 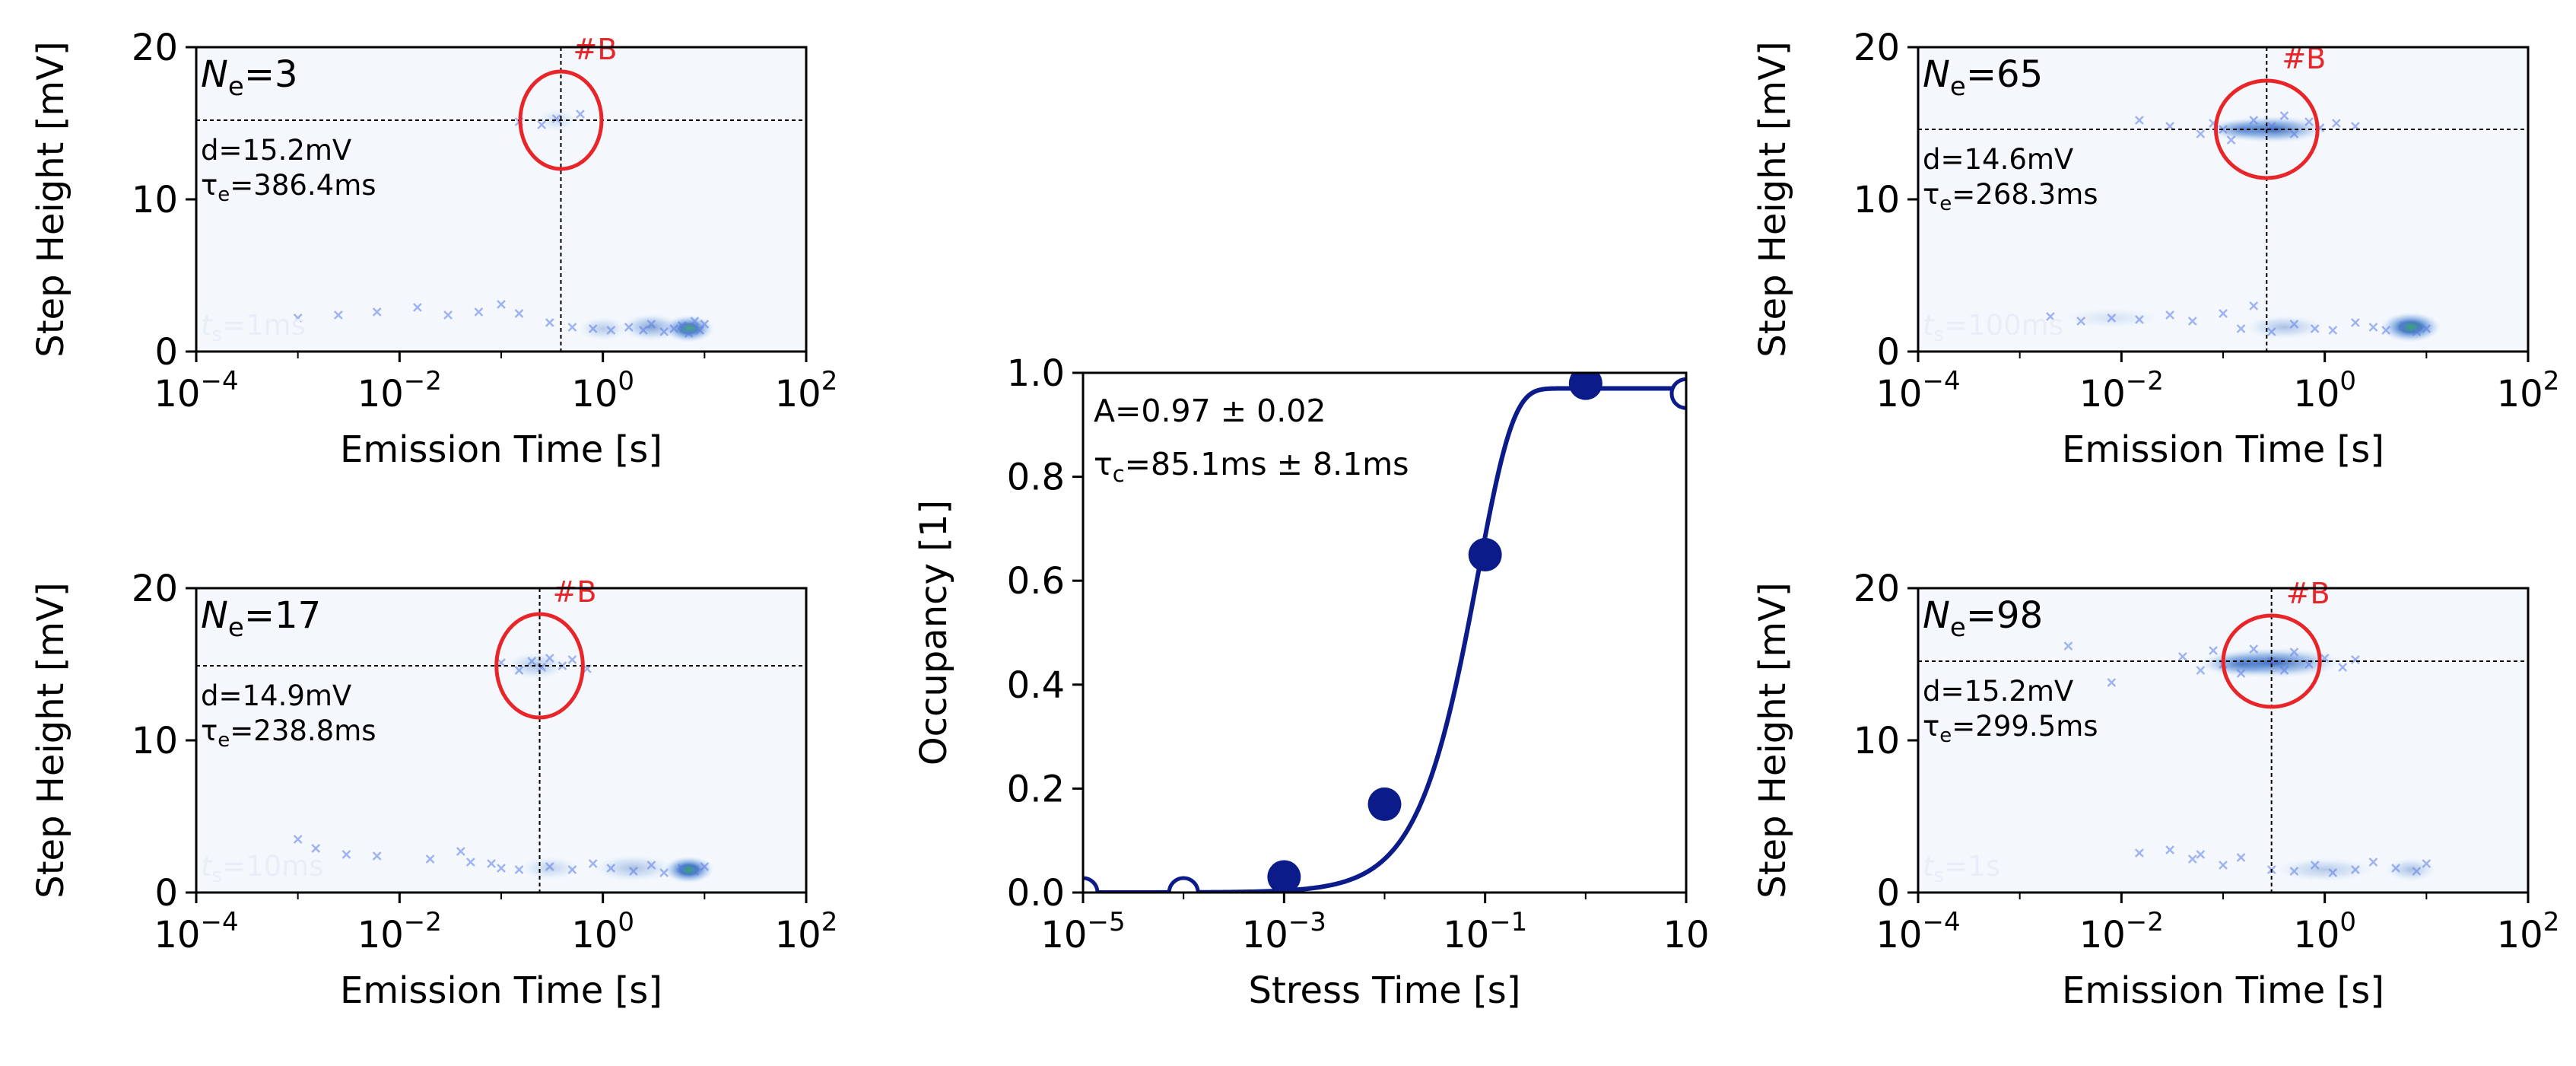 I want to click on cluster-label: #B, so click(x=2308, y=594).